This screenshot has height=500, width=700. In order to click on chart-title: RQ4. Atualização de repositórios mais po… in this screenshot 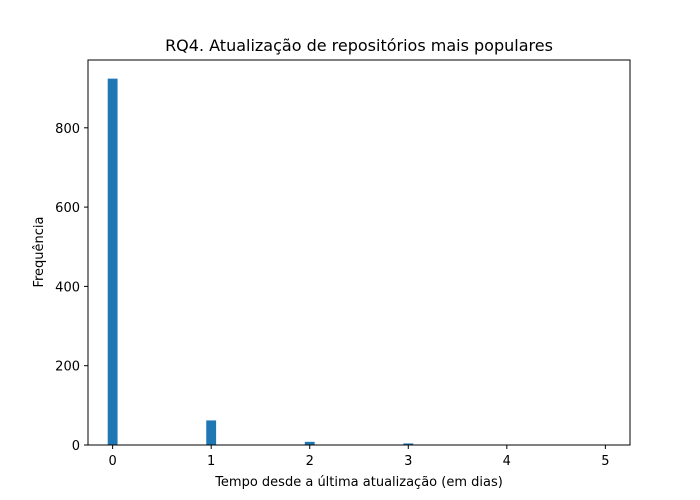, I will do `click(359, 45)`.